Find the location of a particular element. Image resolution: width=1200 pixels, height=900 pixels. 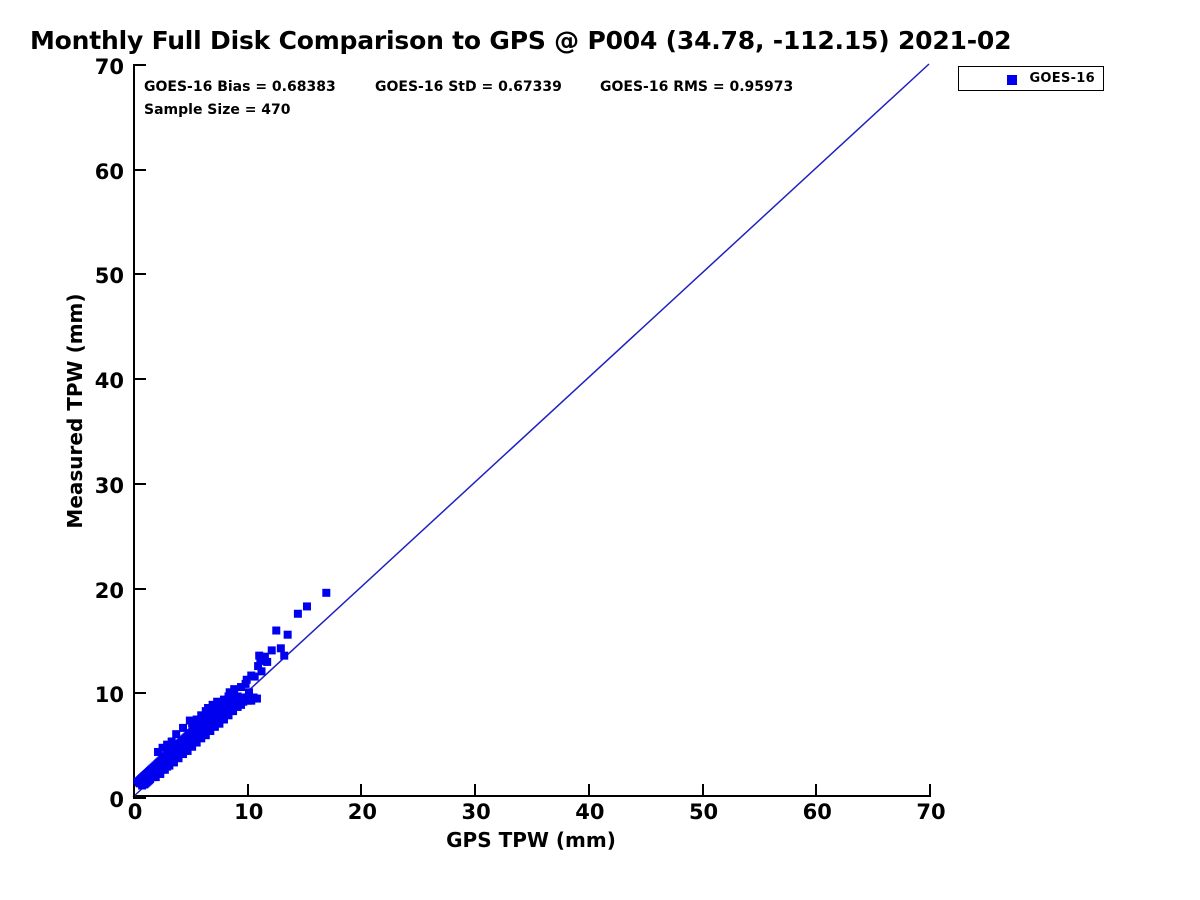

x-tick-10: 10 is located at coordinates (248, 804).